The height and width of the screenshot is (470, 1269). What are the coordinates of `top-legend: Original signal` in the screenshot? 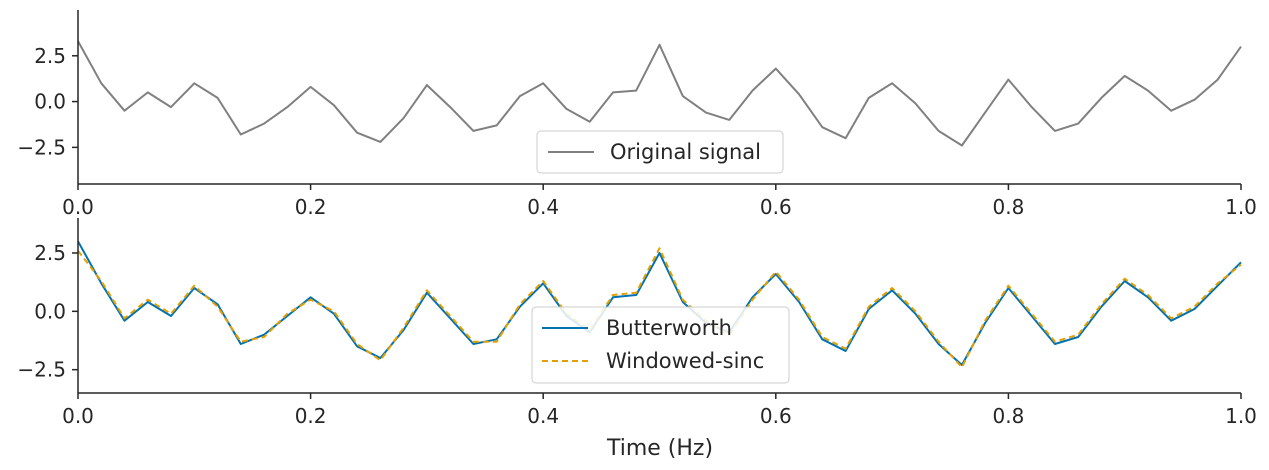 It's located at (660, 152).